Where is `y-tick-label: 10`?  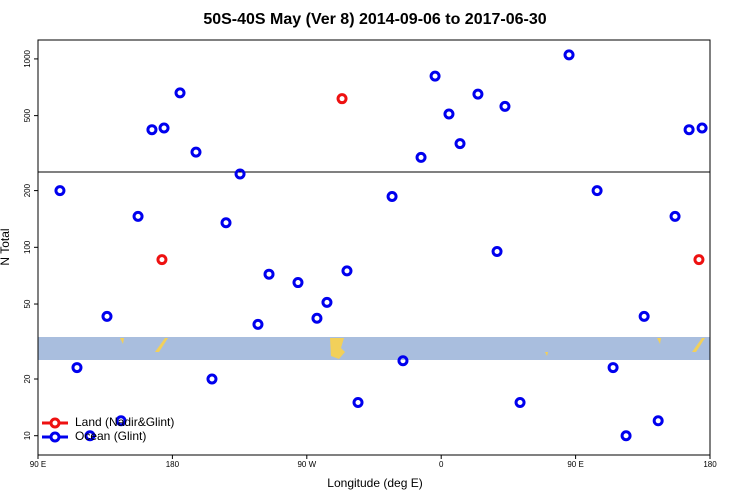
y-tick-label: 10 is located at coordinates (27, 435).